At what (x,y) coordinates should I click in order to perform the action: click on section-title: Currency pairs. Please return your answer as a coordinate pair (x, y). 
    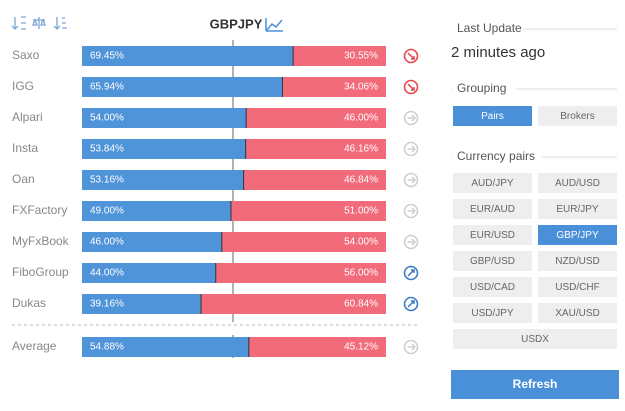
    Looking at the image, I should click on (496, 156).